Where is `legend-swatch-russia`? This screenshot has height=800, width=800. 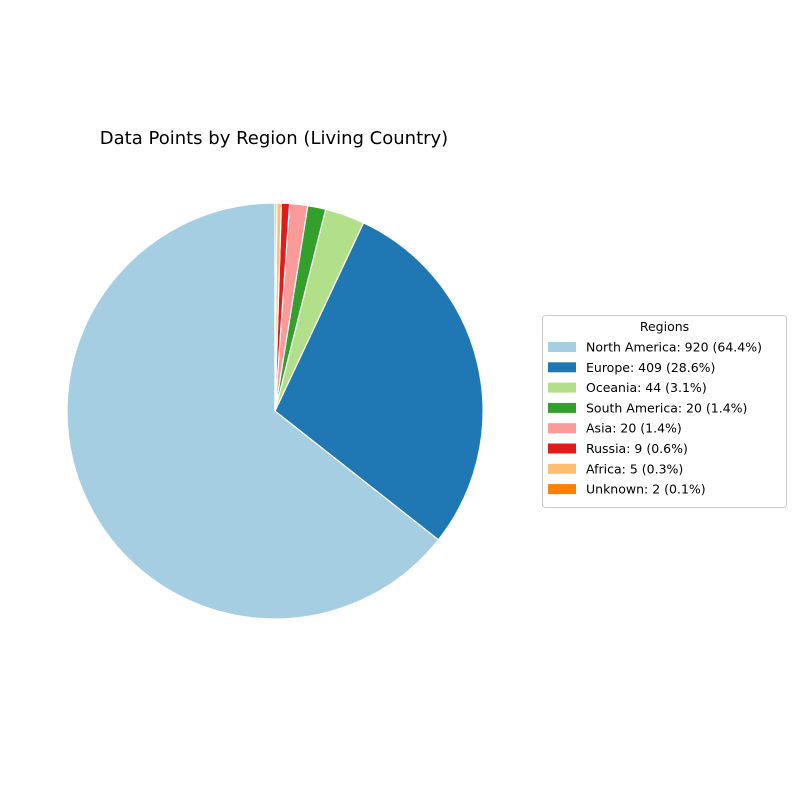
legend-swatch-russia is located at coordinates (562, 448).